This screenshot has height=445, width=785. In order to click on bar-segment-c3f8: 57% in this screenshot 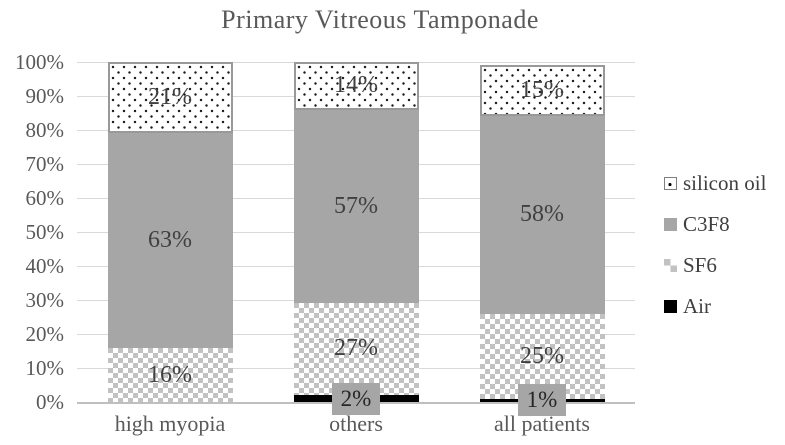, I will do `click(356, 206)`.